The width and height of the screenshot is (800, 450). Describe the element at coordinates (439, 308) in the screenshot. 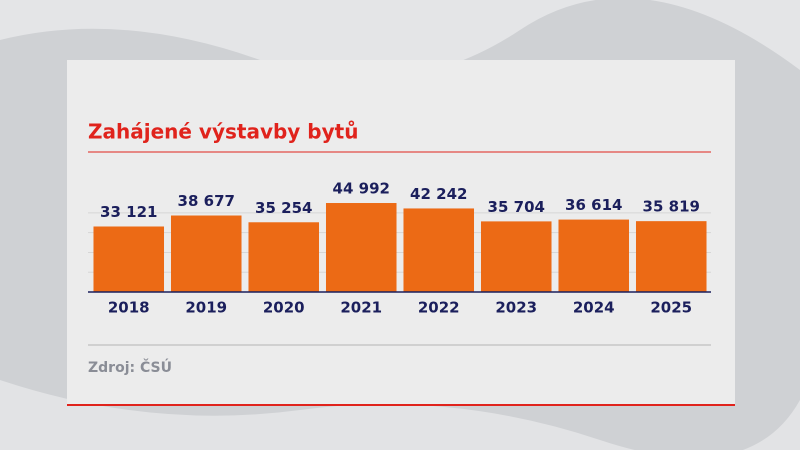

I see `x-tick-label: 2022` at that location.